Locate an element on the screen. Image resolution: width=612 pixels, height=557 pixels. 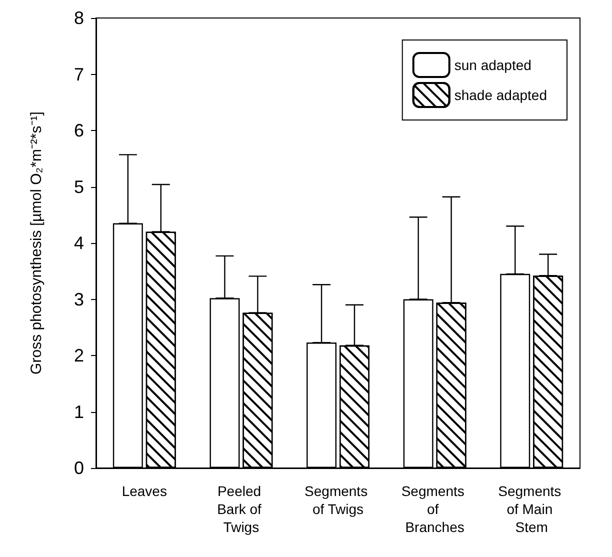
x-tick-label: Segments of Branches is located at coordinates (434, 509).